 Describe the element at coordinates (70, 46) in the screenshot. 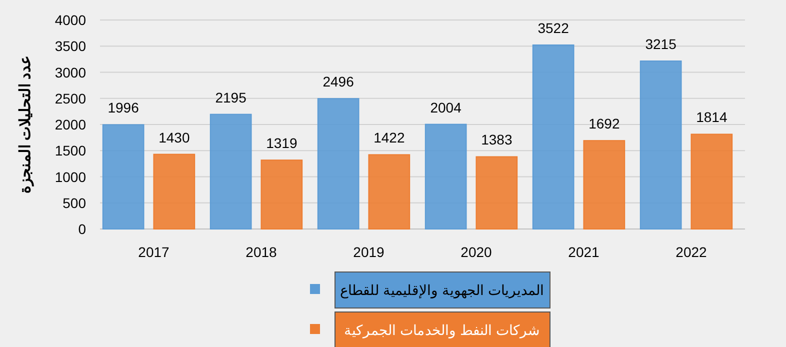

I see `y-tick-label: 3500` at that location.